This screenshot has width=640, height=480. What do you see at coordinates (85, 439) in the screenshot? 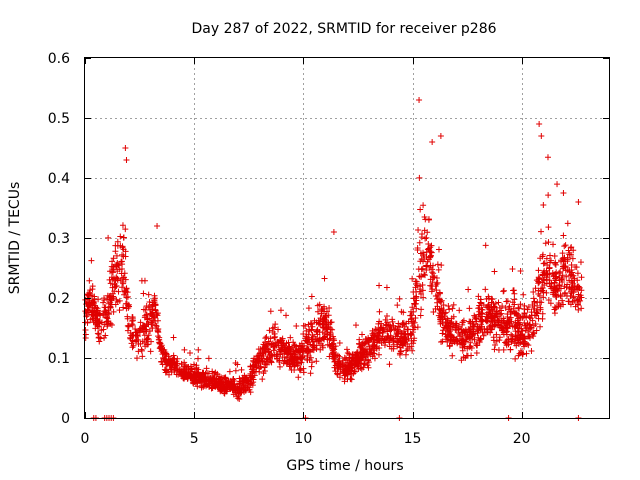
I see `x-tick-label: 0` at bounding box center [85, 439].